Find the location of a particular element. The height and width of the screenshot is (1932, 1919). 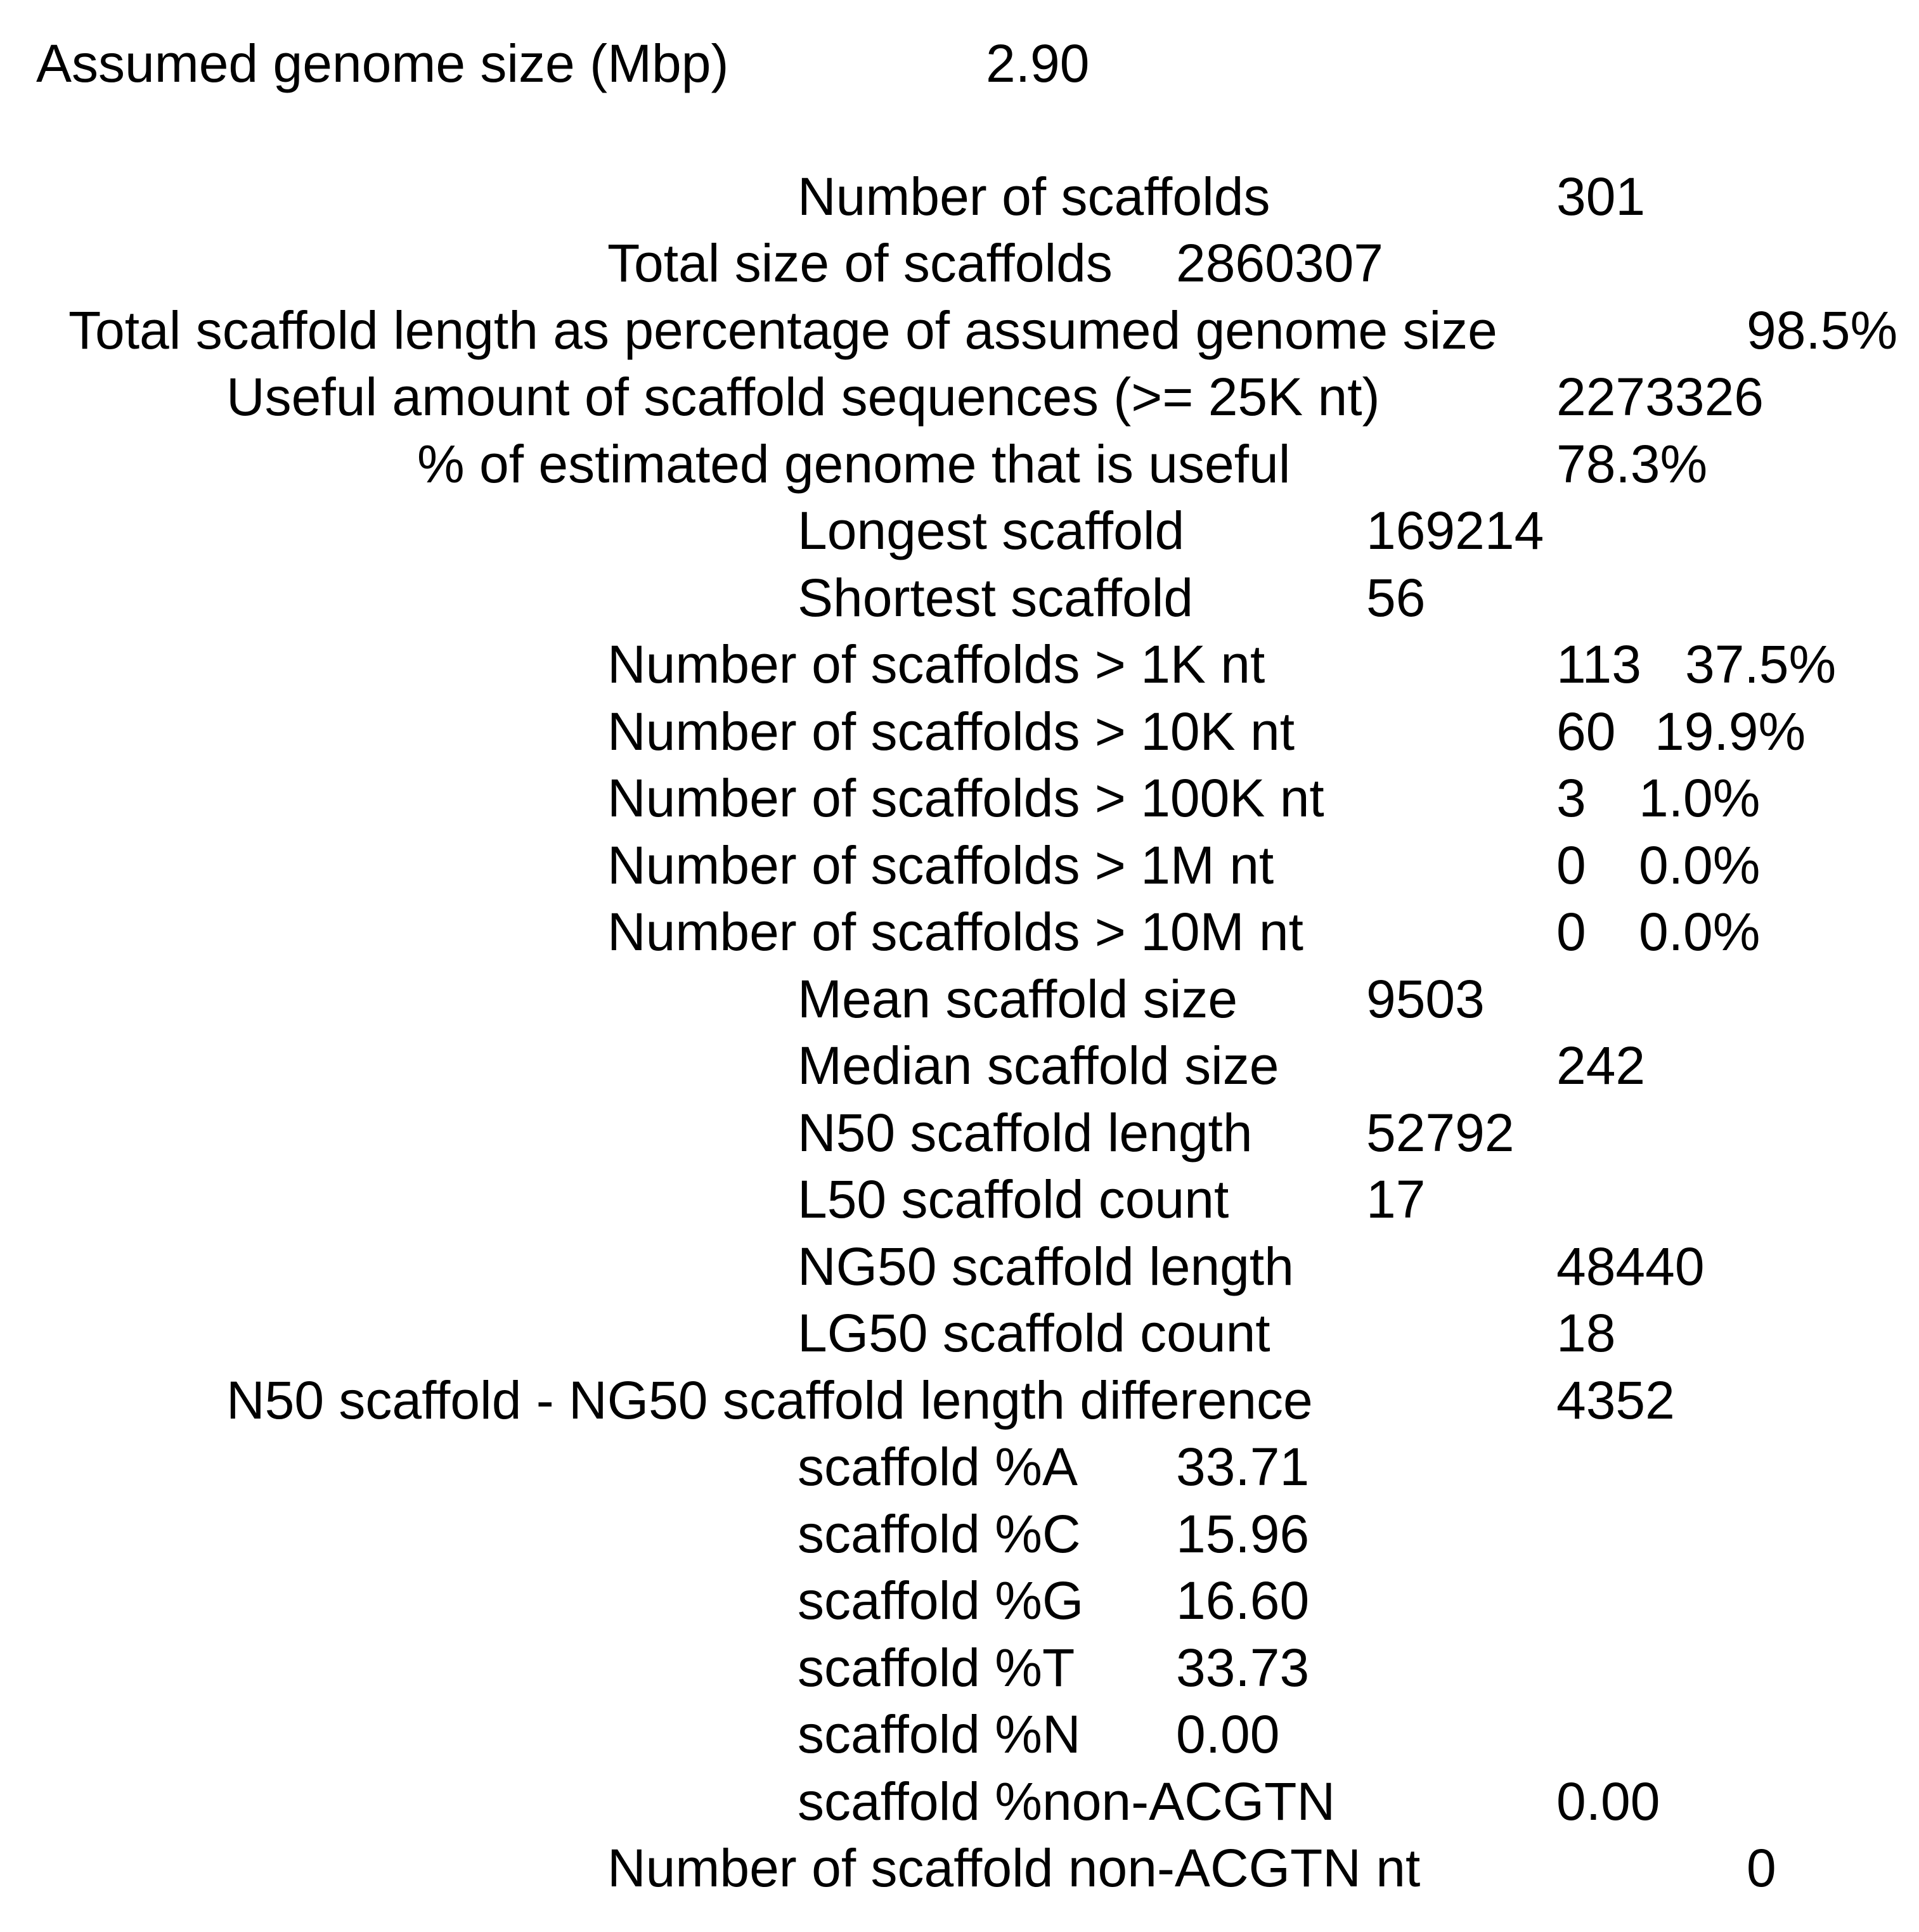

stat-label: LG50 scaffold count is located at coordinates (1034, 1333).